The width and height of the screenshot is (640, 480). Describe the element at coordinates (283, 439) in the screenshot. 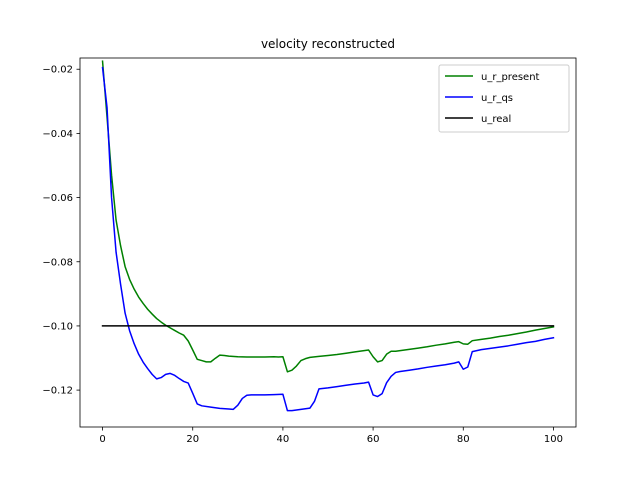

I see `x-tick-label: 40` at that location.